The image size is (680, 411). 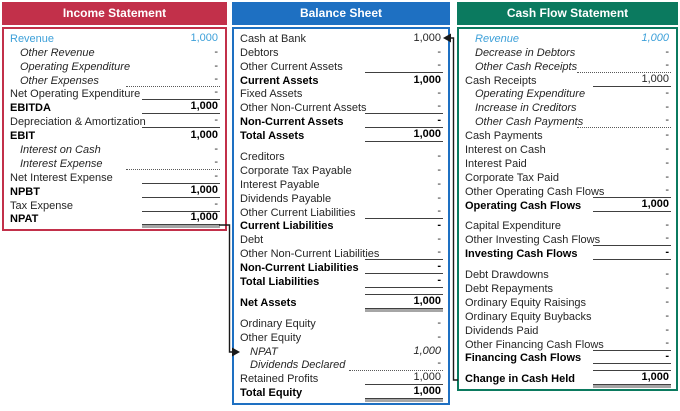 I want to click on statement-row: Interest on Cash -, so click(x=568, y=150).